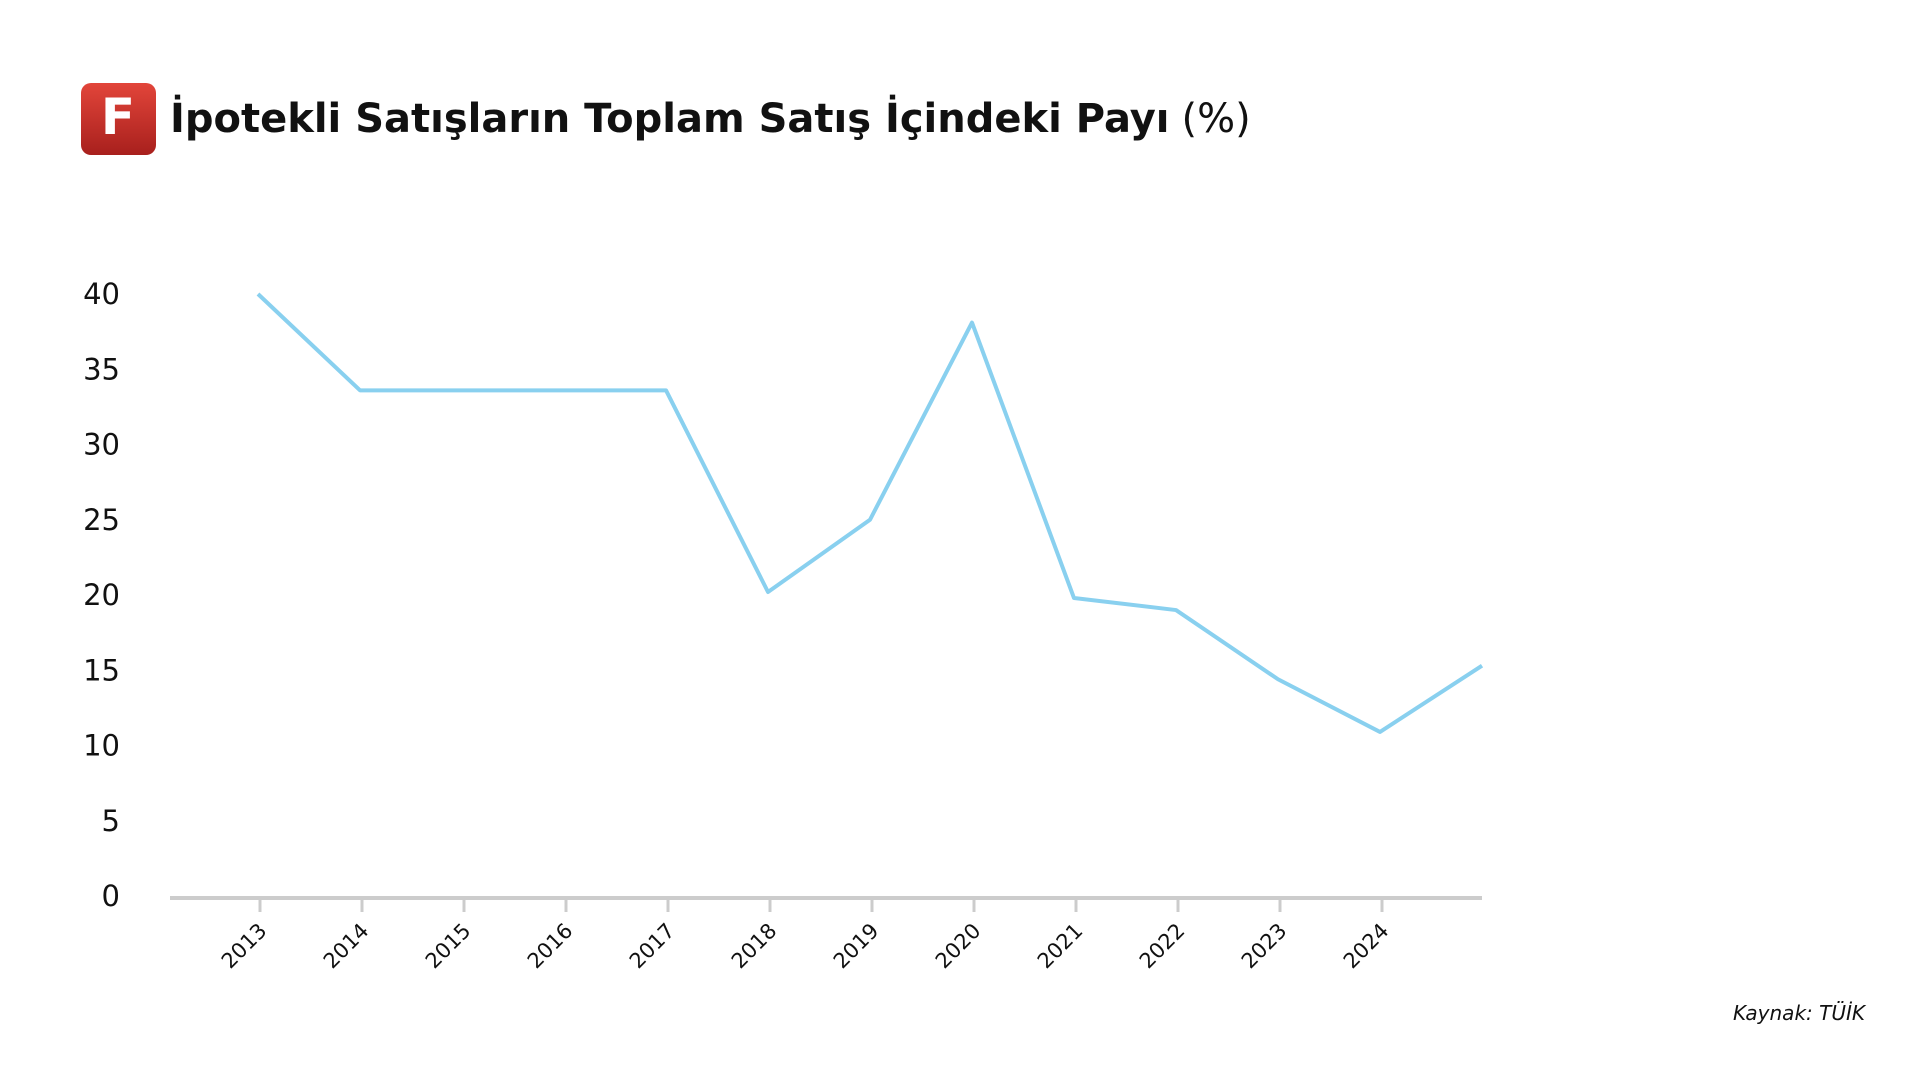 The image size is (1920, 1080). What do you see at coordinates (652, 946) in the screenshot?
I see `x-tick-label: 2017` at bounding box center [652, 946].